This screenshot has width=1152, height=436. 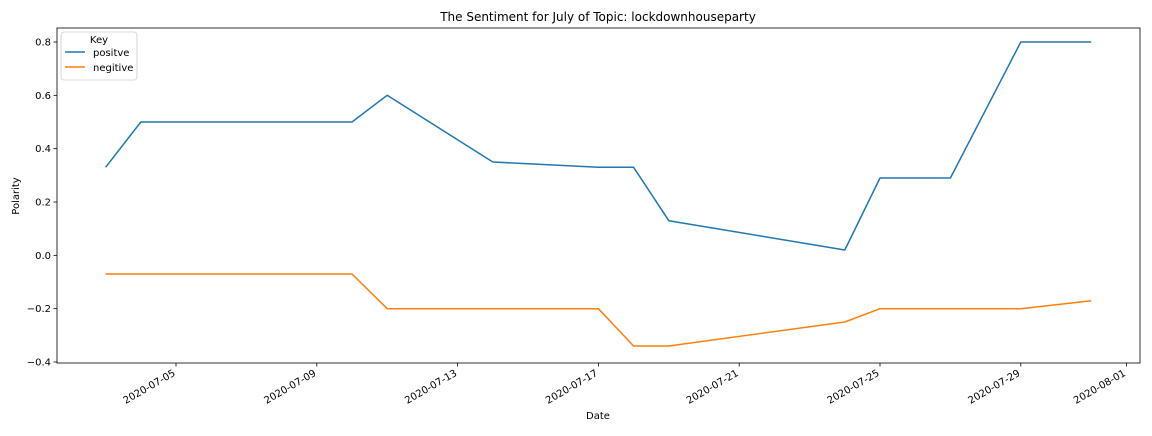 I want to click on y-tick-label: −0.4, so click(x=39, y=363).